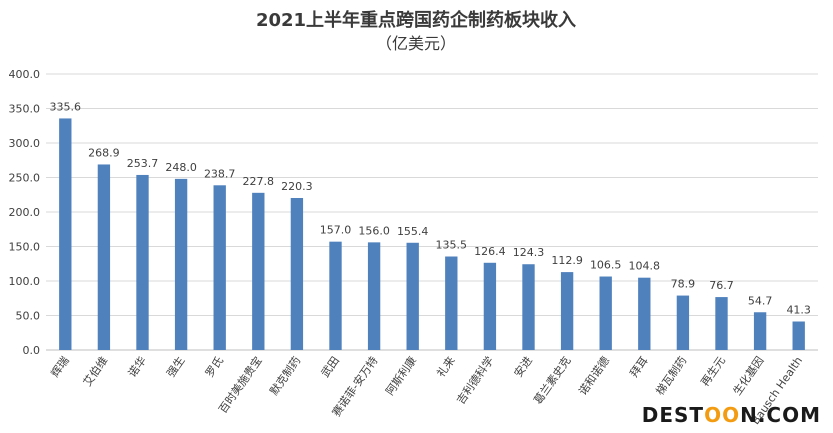  What do you see at coordinates (60, 367) in the screenshot?
I see `x-tick-label: 辉瑞` at bounding box center [60, 367].